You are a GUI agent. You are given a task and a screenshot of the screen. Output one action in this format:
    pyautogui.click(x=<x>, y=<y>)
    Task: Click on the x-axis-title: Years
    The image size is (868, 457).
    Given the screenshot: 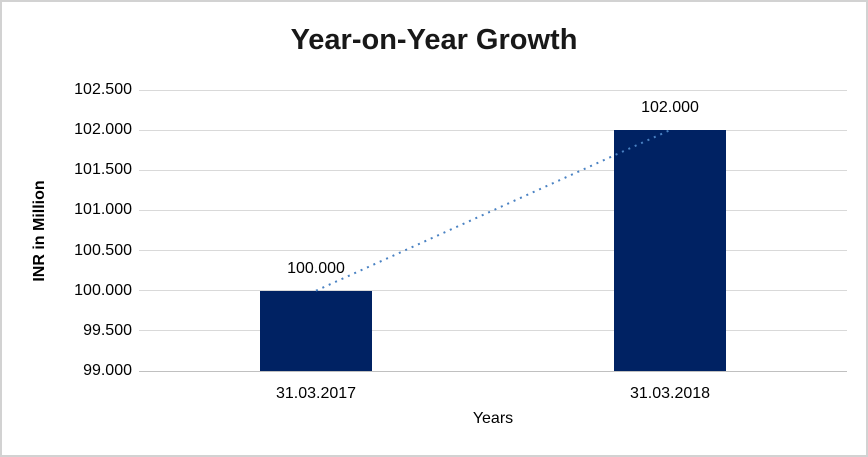 What is the action you would take?
    pyautogui.click(x=493, y=418)
    